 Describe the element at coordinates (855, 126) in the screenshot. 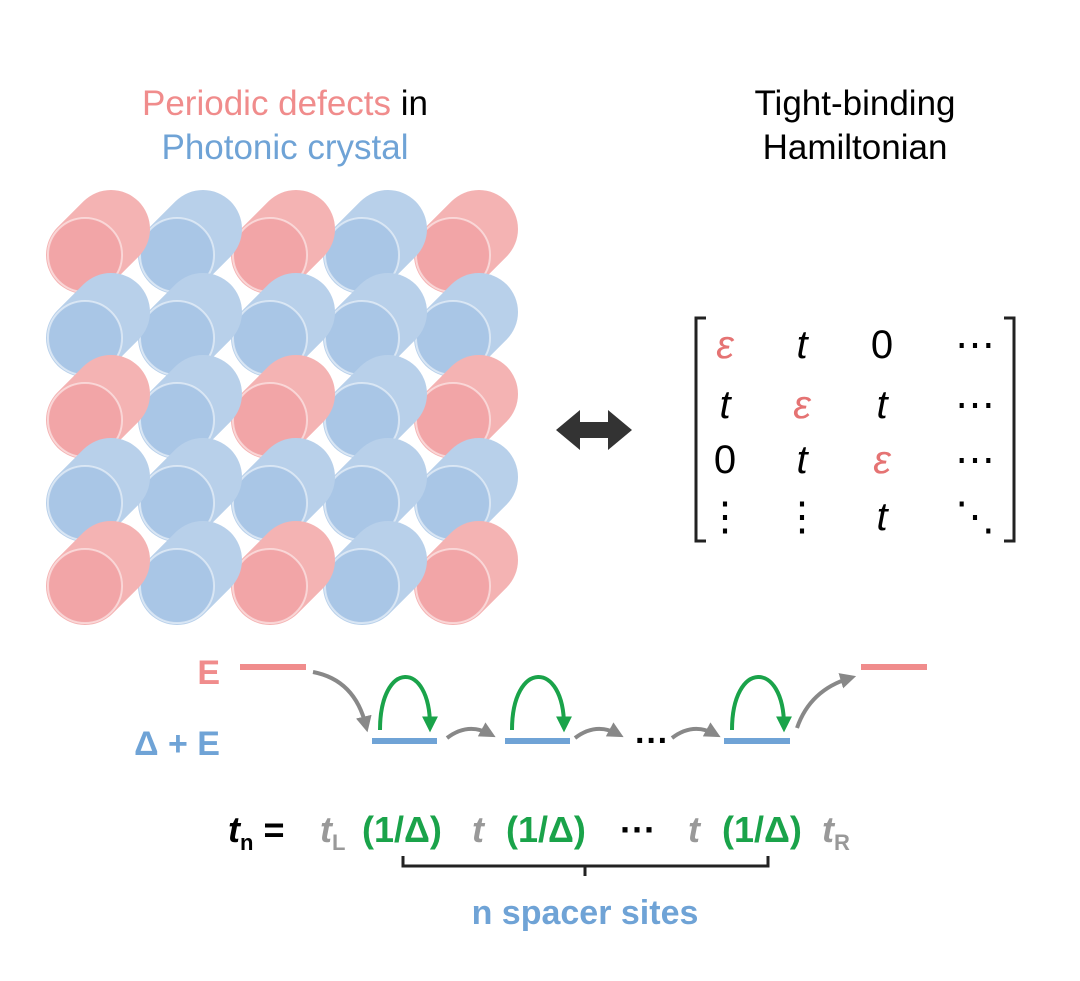

I see `right-title: Tight-binding Hamiltonian` at that location.